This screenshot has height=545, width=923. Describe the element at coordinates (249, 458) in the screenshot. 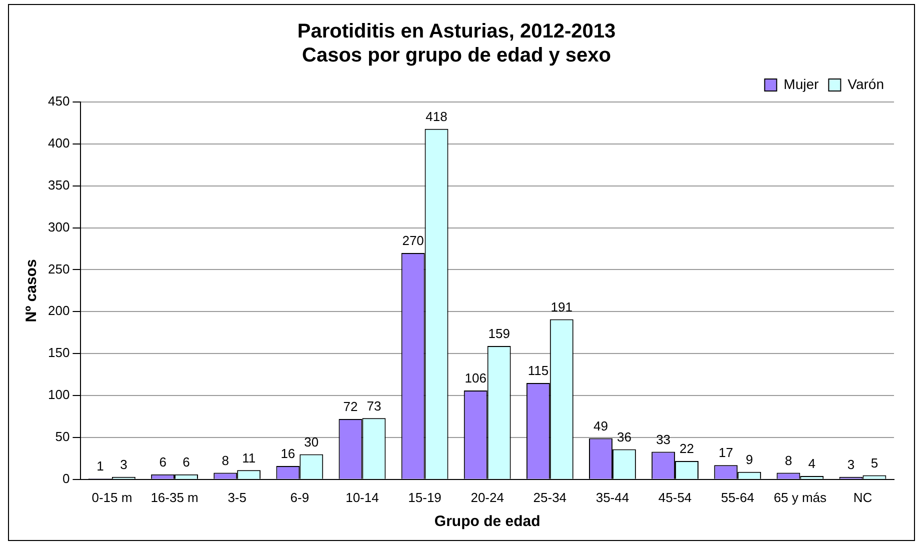

I see `data-label: 11` at that location.